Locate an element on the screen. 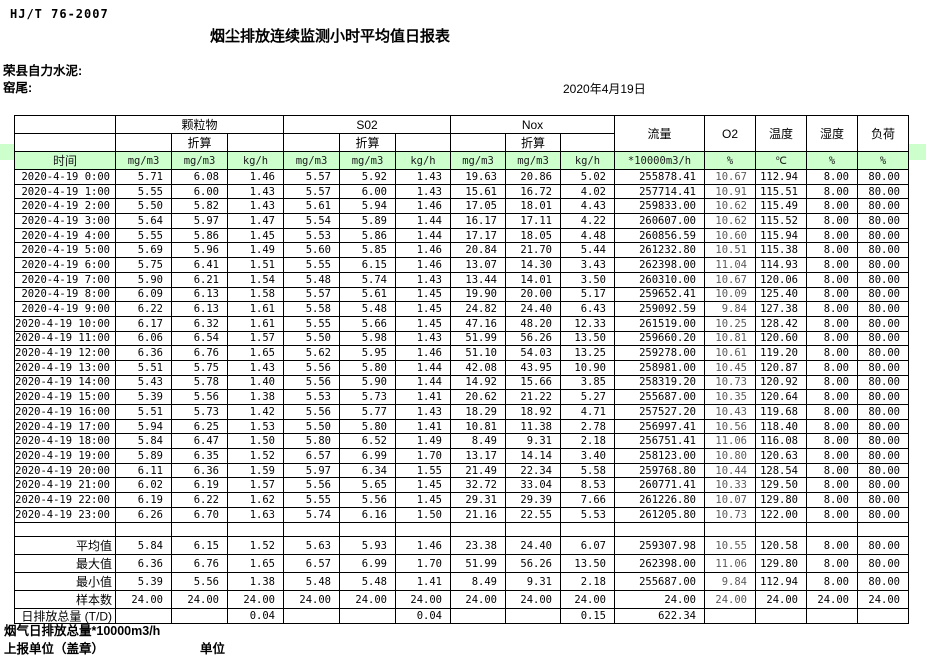 The height and width of the screenshot is (657, 930). value-cell: 261226.80 is located at coordinates (659, 500).